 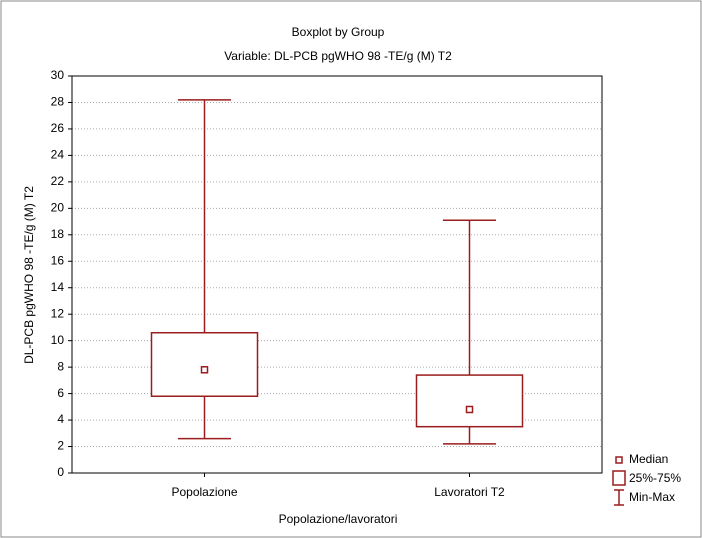 I want to click on y-tick-label: 12, so click(x=58, y=313).